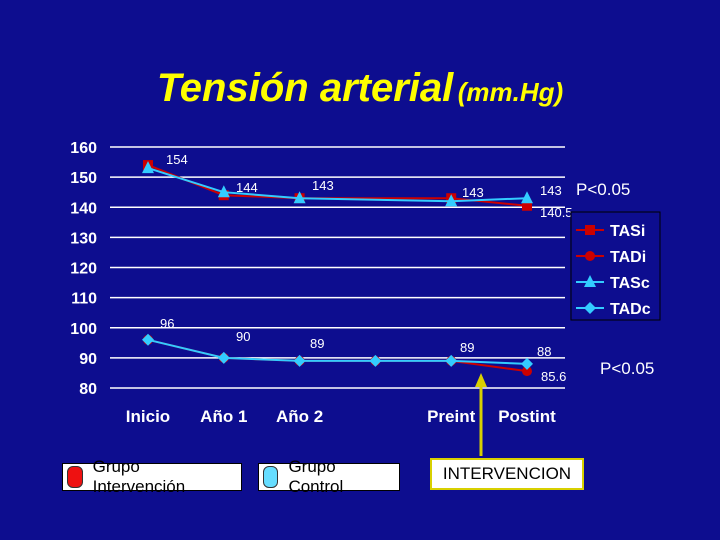 The image size is (720, 540). I want to click on y-tick-label: 110, so click(84, 299).